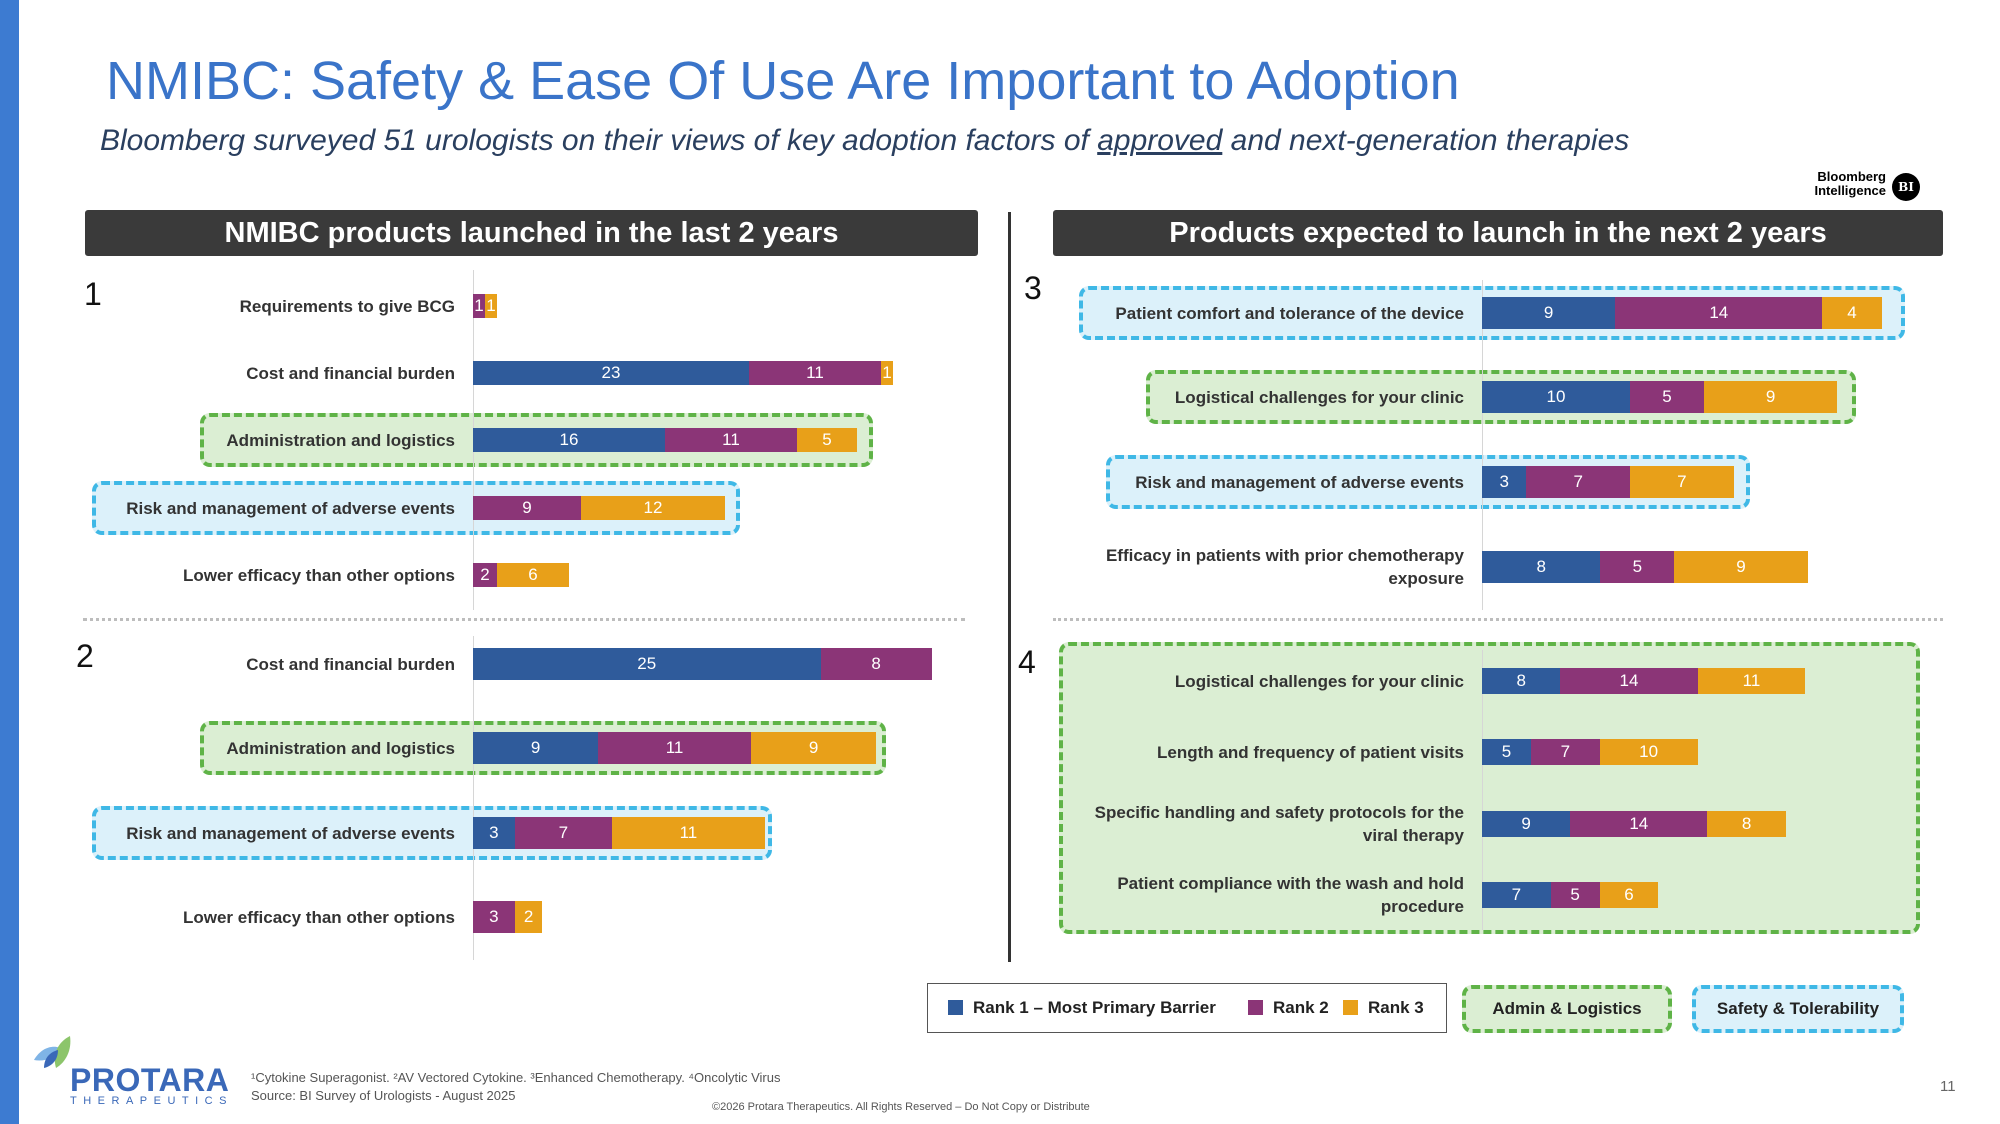  I want to click on legend-item-rank3: Rank 3, so click(1383, 1008).